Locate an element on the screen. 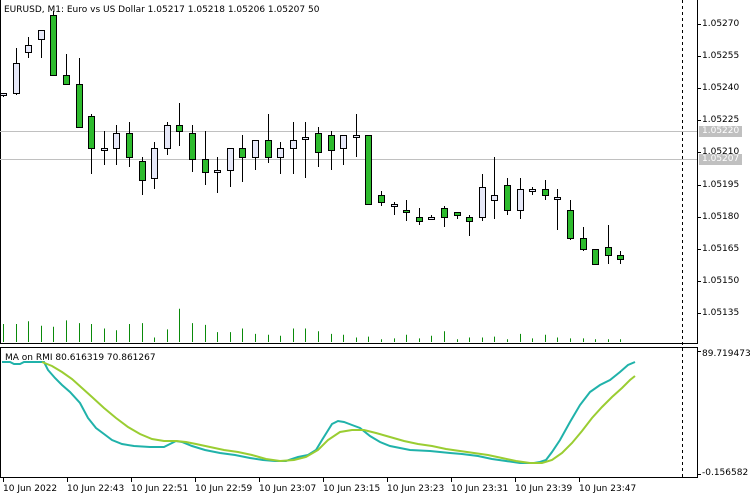 The image size is (750, 500). price-axis-label: 1.05180 is located at coordinates (721, 216).